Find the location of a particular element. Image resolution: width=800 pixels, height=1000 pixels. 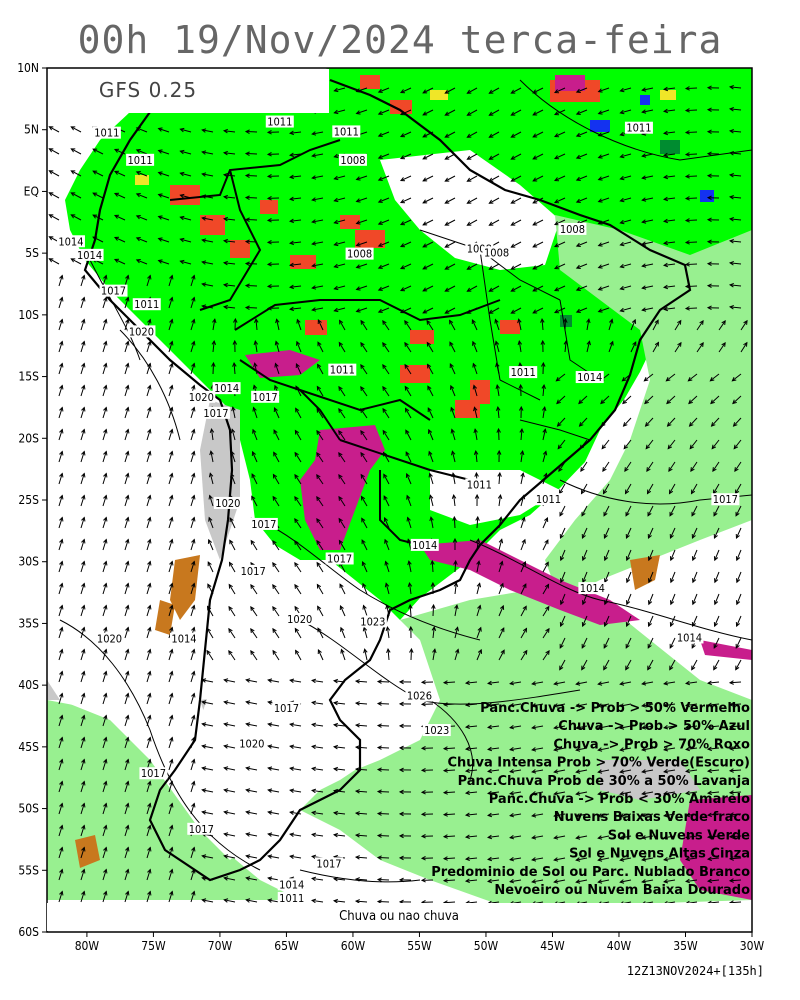

isobar-label-text: 1017 is located at coordinates (215, 413).